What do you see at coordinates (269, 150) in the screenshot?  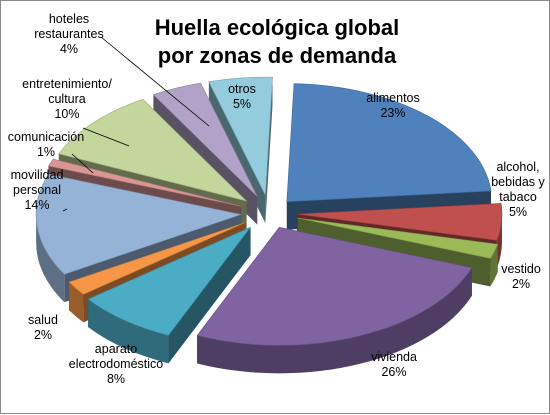 I see `pie-slice-wall` at bounding box center [269, 150].